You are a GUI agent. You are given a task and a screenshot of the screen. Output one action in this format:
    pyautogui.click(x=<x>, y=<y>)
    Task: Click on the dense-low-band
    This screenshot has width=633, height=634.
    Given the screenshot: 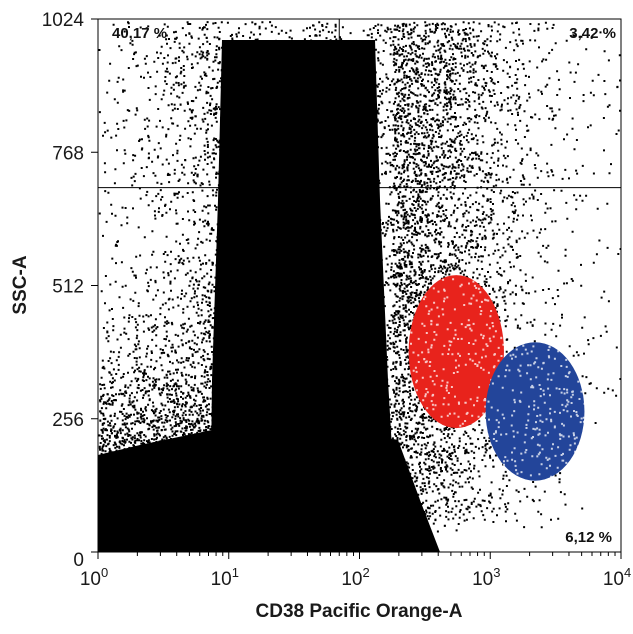 What is the action you would take?
    pyautogui.click(x=269, y=486)
    